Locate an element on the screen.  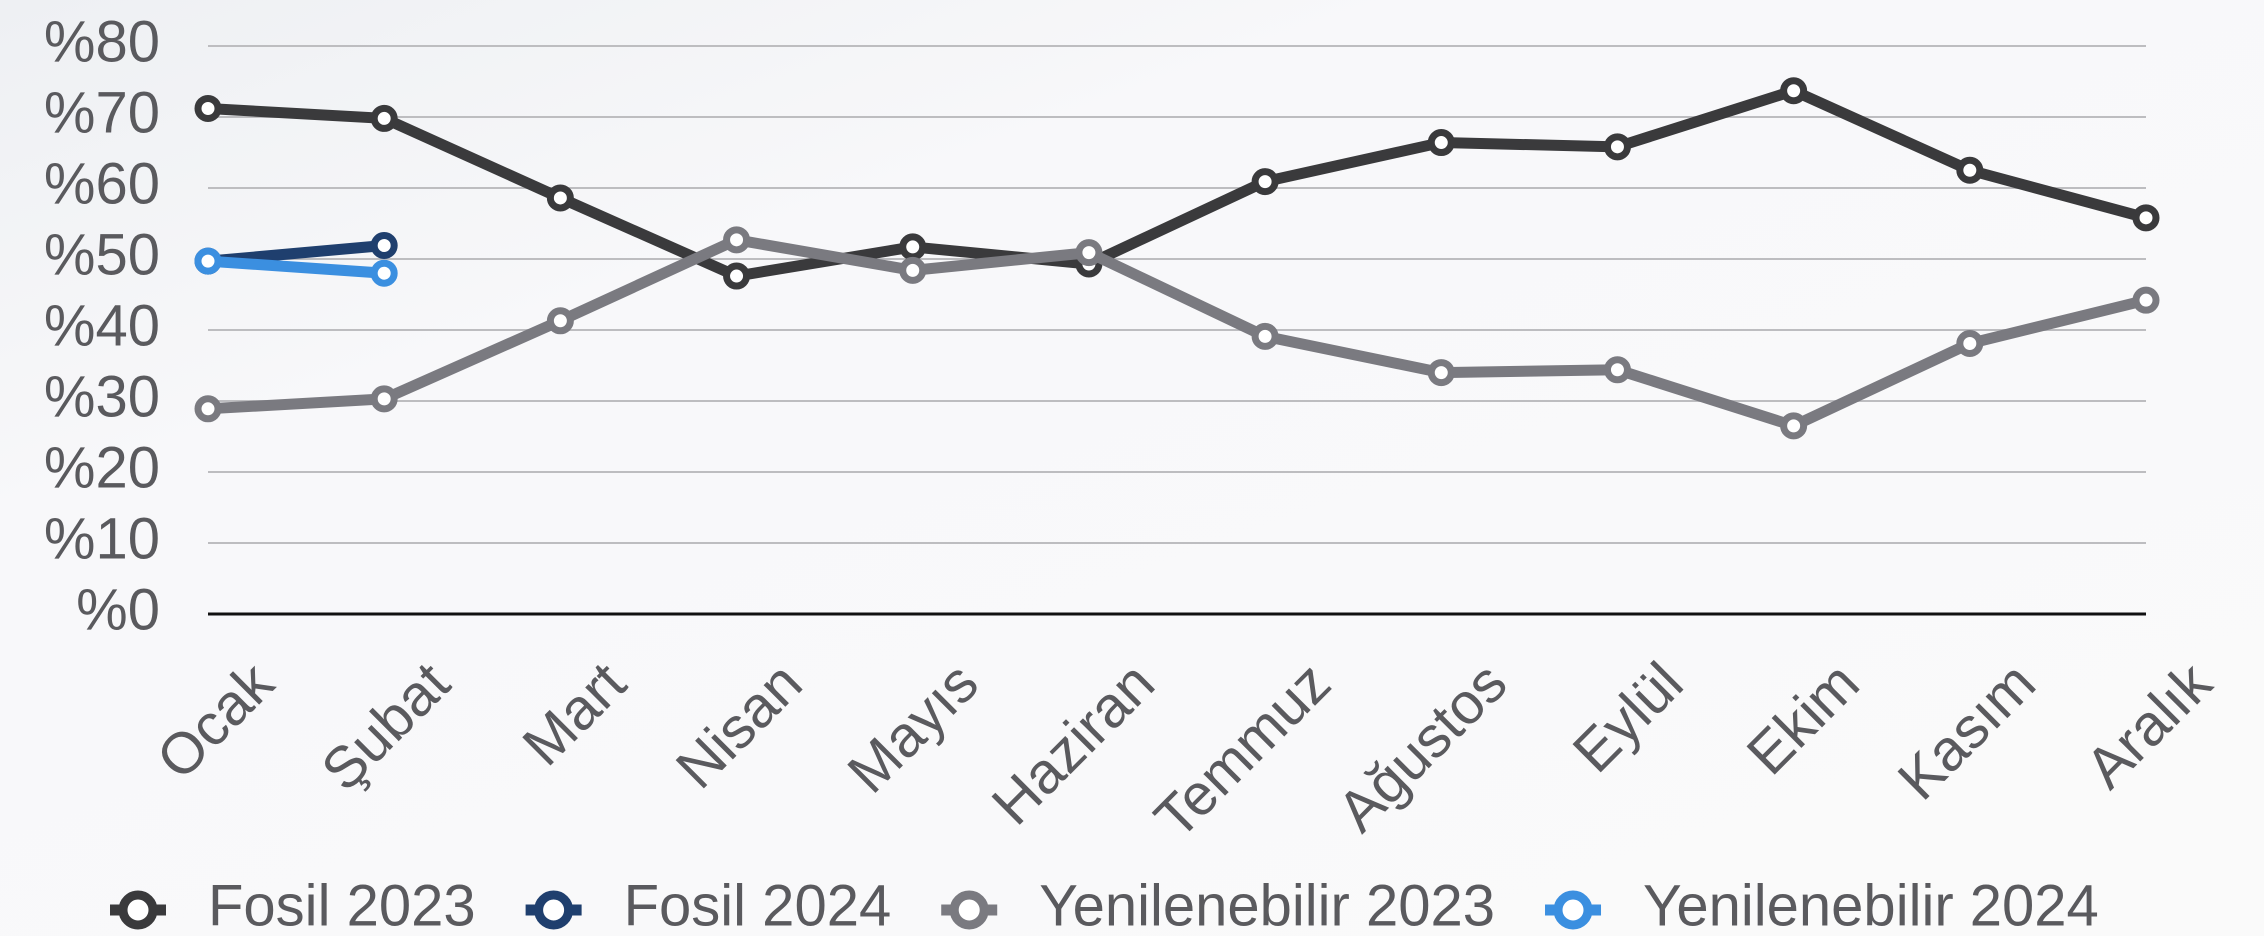
x-tick-label: Mart is located at coordinates (574, 714).